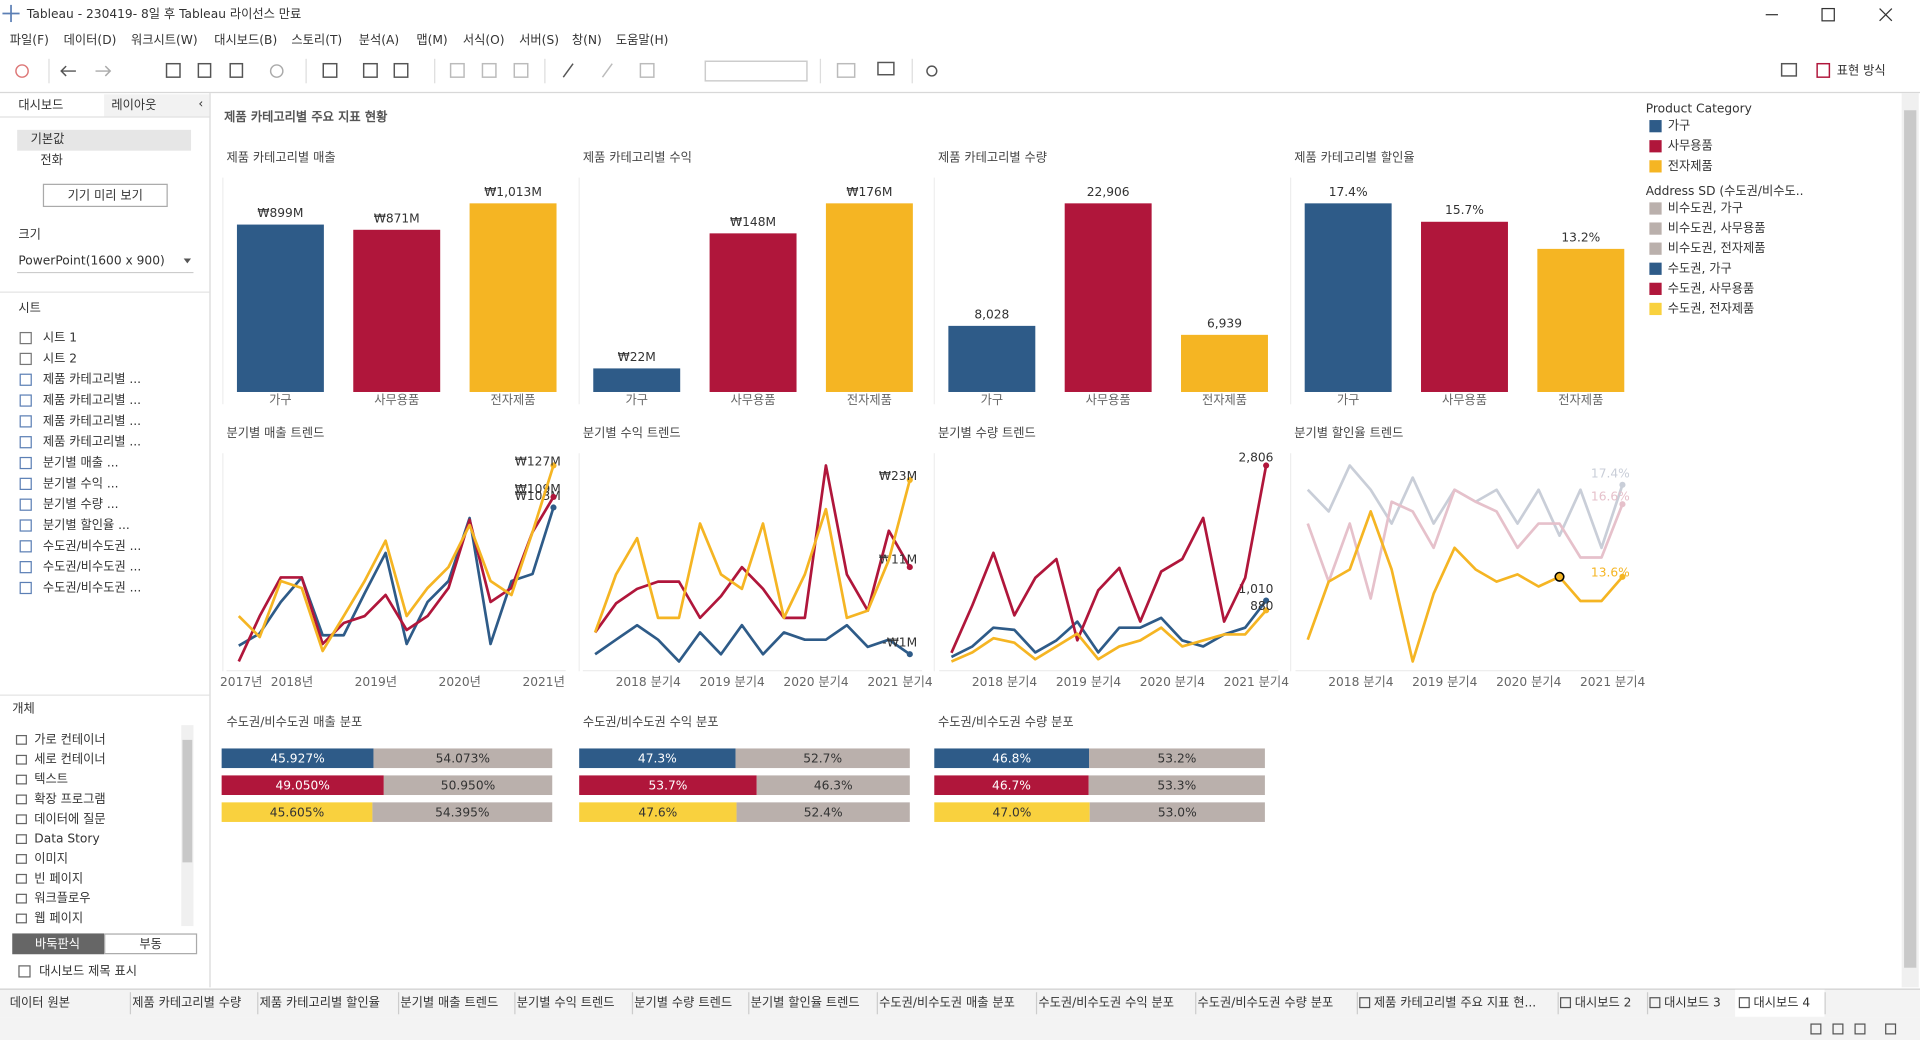 The image size is (1920, 1040). Describe the element at coordinates (1711, 308) in the screenshot. I see `legend-item: 수도권, 전자제품` at that location.